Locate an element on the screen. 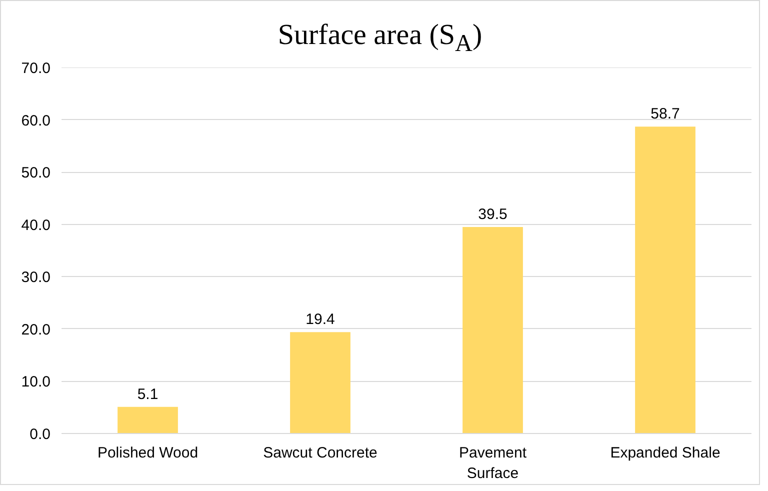 This screenshot has height=491, width=768. y-tick-label: 50.0 is located at coordinates (36, 173).